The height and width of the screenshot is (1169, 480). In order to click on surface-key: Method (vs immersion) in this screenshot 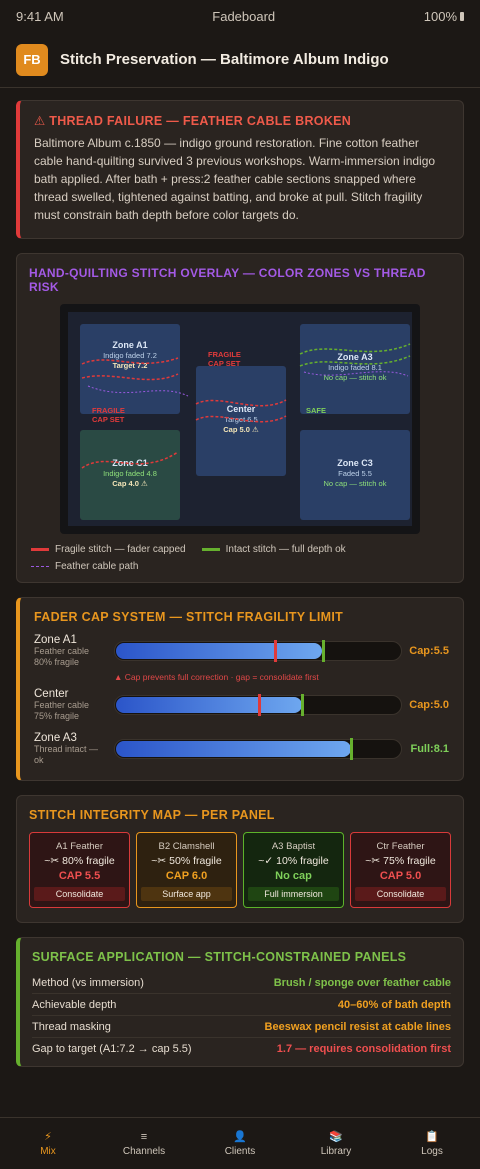, I will do `click(88, 982)`.